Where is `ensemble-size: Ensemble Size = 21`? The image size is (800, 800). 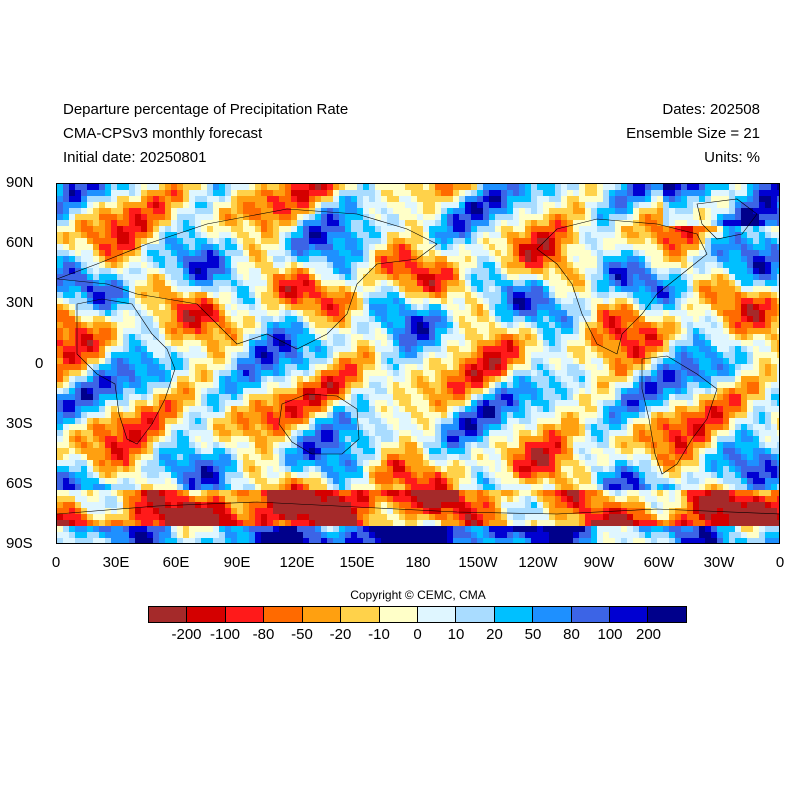
ensemble-size: Ensemble Size = 21 is located at coordinates (693, 133).